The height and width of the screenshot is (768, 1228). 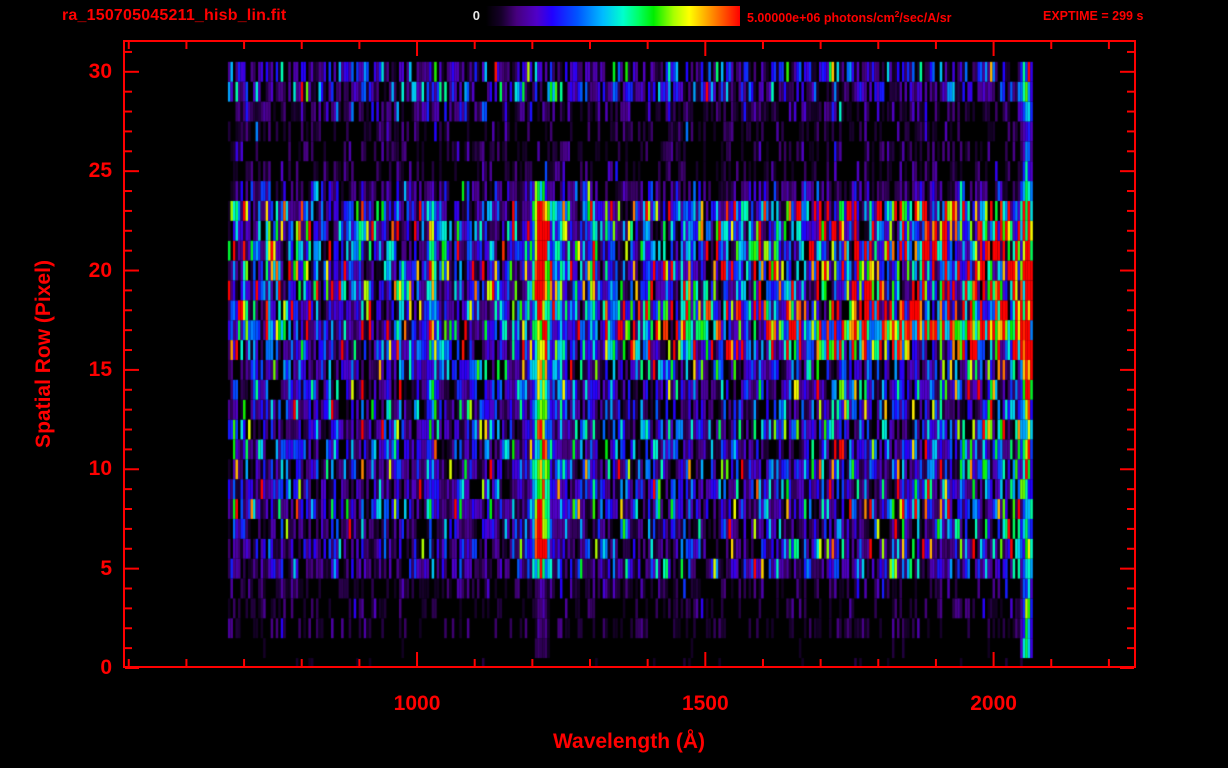 What do you see at coordinates (100, 71) in the screenshot?
I see `y-tick-label: 30` at bounding box center [100, 71].